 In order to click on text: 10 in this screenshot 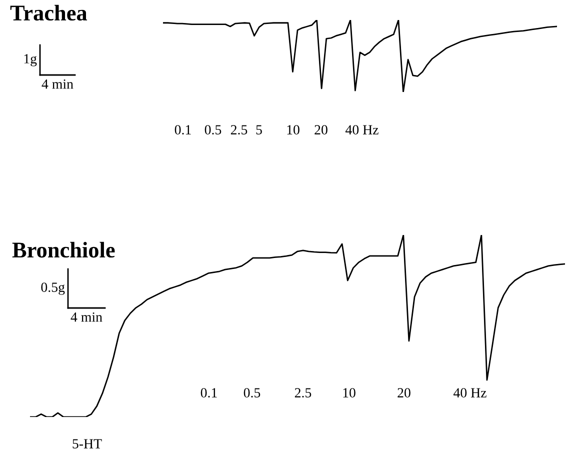, I will do `click(293, 129)`.